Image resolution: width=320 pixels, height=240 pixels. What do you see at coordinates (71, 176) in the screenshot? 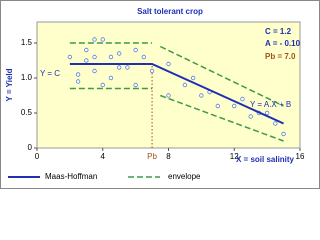
I see `legend-label: Maas-Hoffman` at bounding box center [71, 176].